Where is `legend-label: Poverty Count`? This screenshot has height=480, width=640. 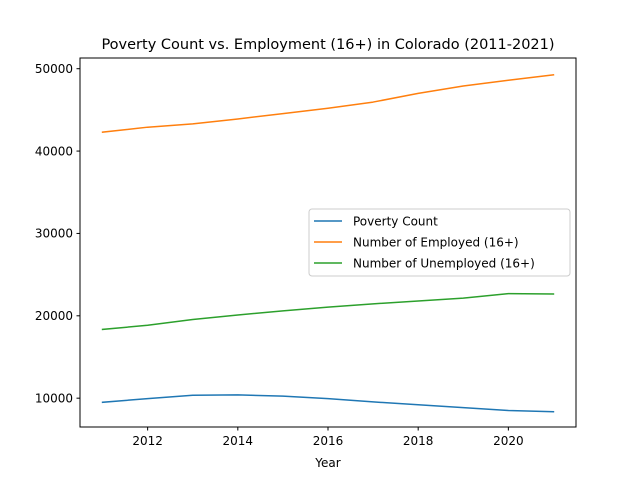
legend-label: Poverty Count is located at coordinates (395, 221).